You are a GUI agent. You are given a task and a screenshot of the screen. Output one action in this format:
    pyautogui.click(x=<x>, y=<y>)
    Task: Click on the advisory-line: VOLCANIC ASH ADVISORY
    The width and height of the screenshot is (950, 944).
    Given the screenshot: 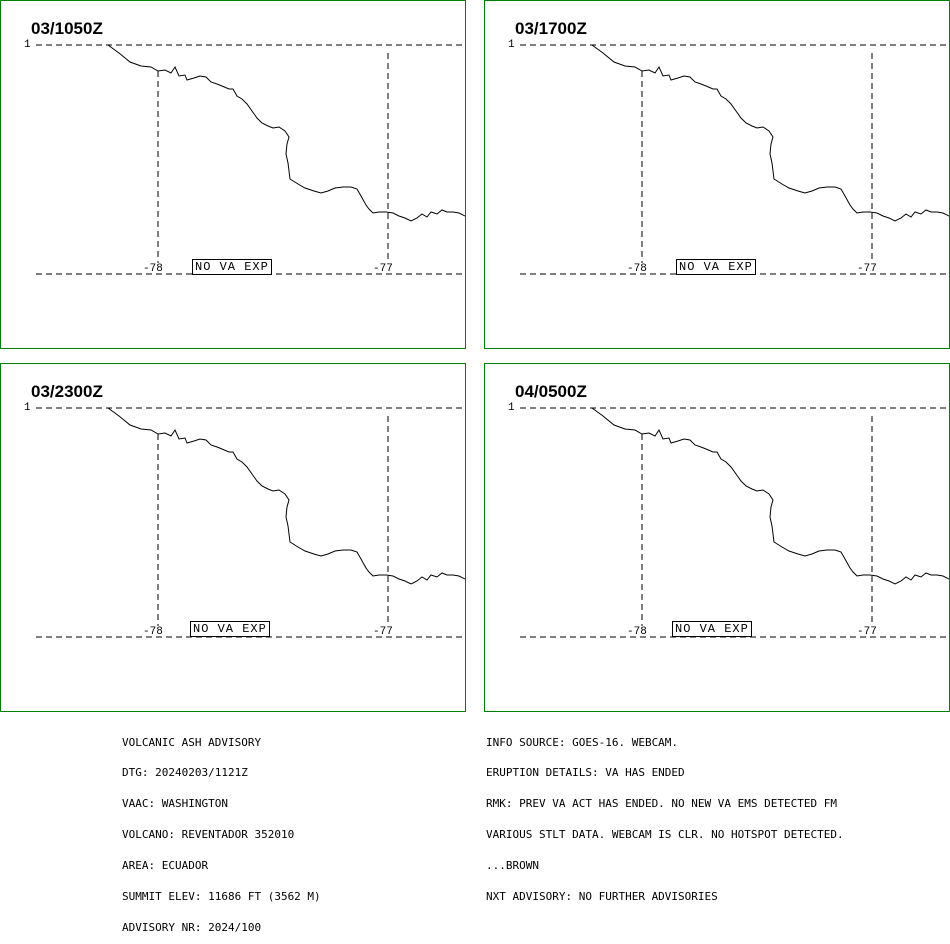 What is the action you would take?
    pyautogui.click(x=192, y=742)
    